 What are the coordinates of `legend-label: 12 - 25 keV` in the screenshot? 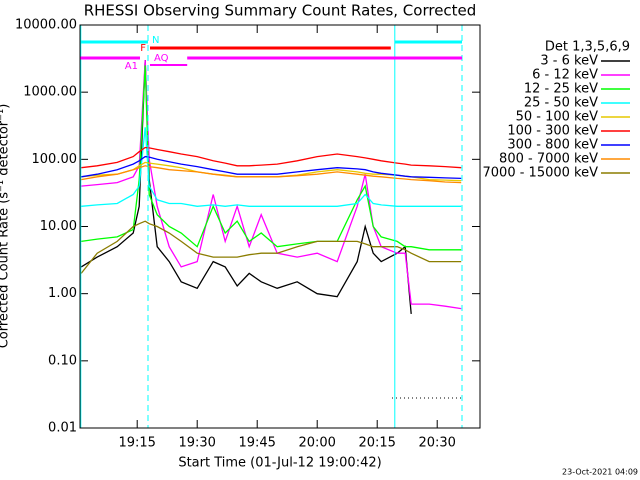 It's located at (561, 89).